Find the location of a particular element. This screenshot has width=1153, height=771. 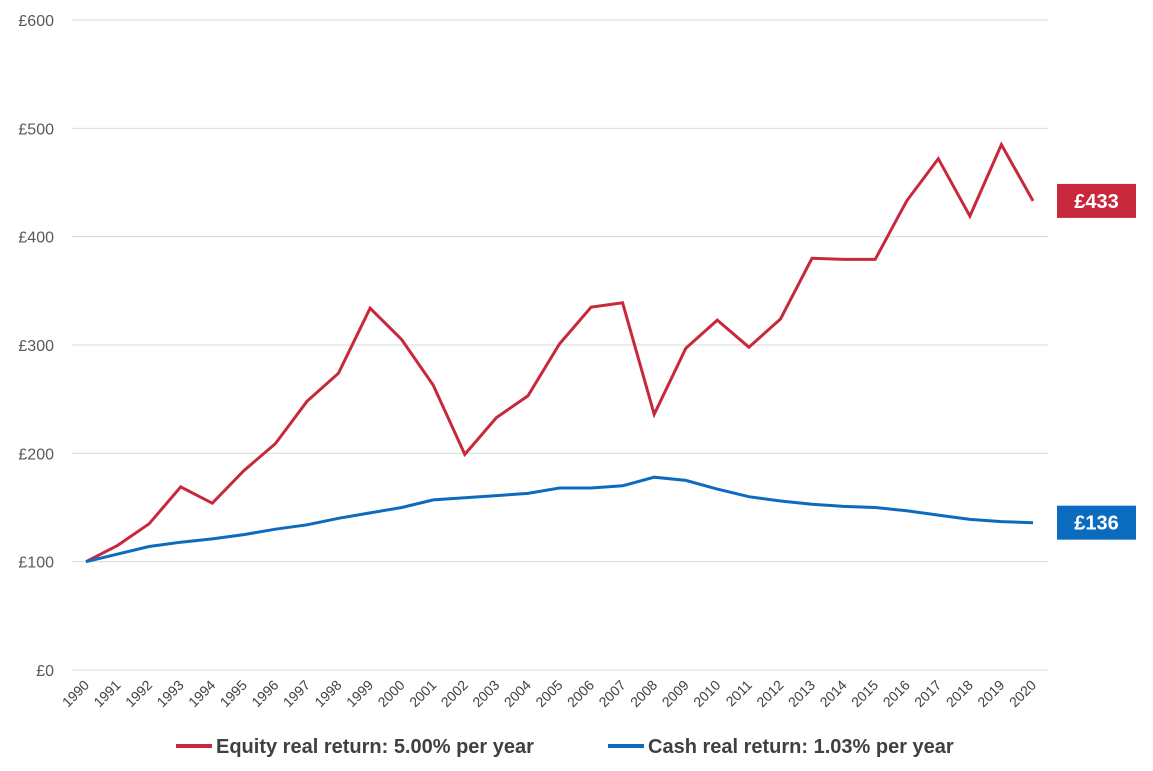

y-tick-label: £500 is located at coordinates (36, 129).